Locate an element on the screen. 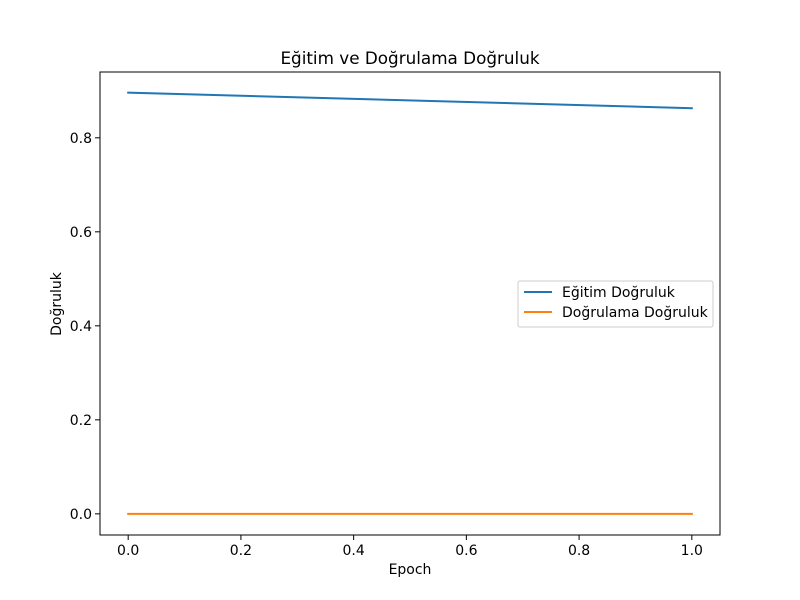 The width and height of the screenshot is (800, 600). y-axis-ticks: 0.0 0.2 0.4 0.6 0.8 is located at coordinates (85, 327).